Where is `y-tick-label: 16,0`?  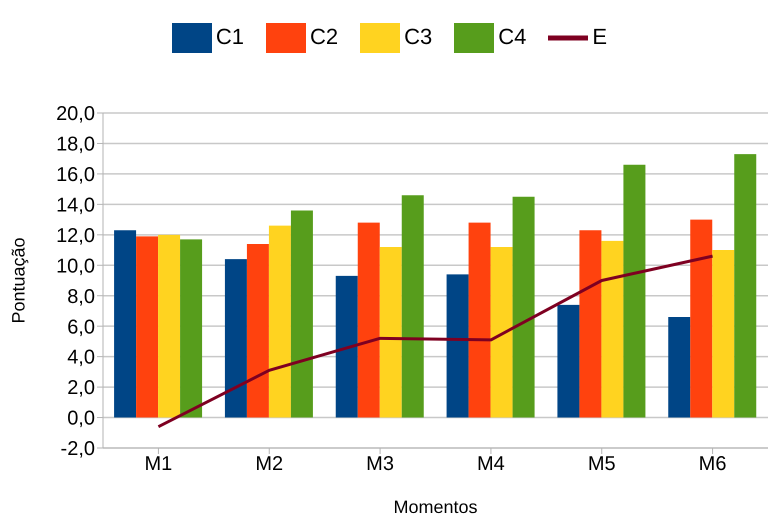
y-tick-label: 16,0 is located at coordinates (75, 175).